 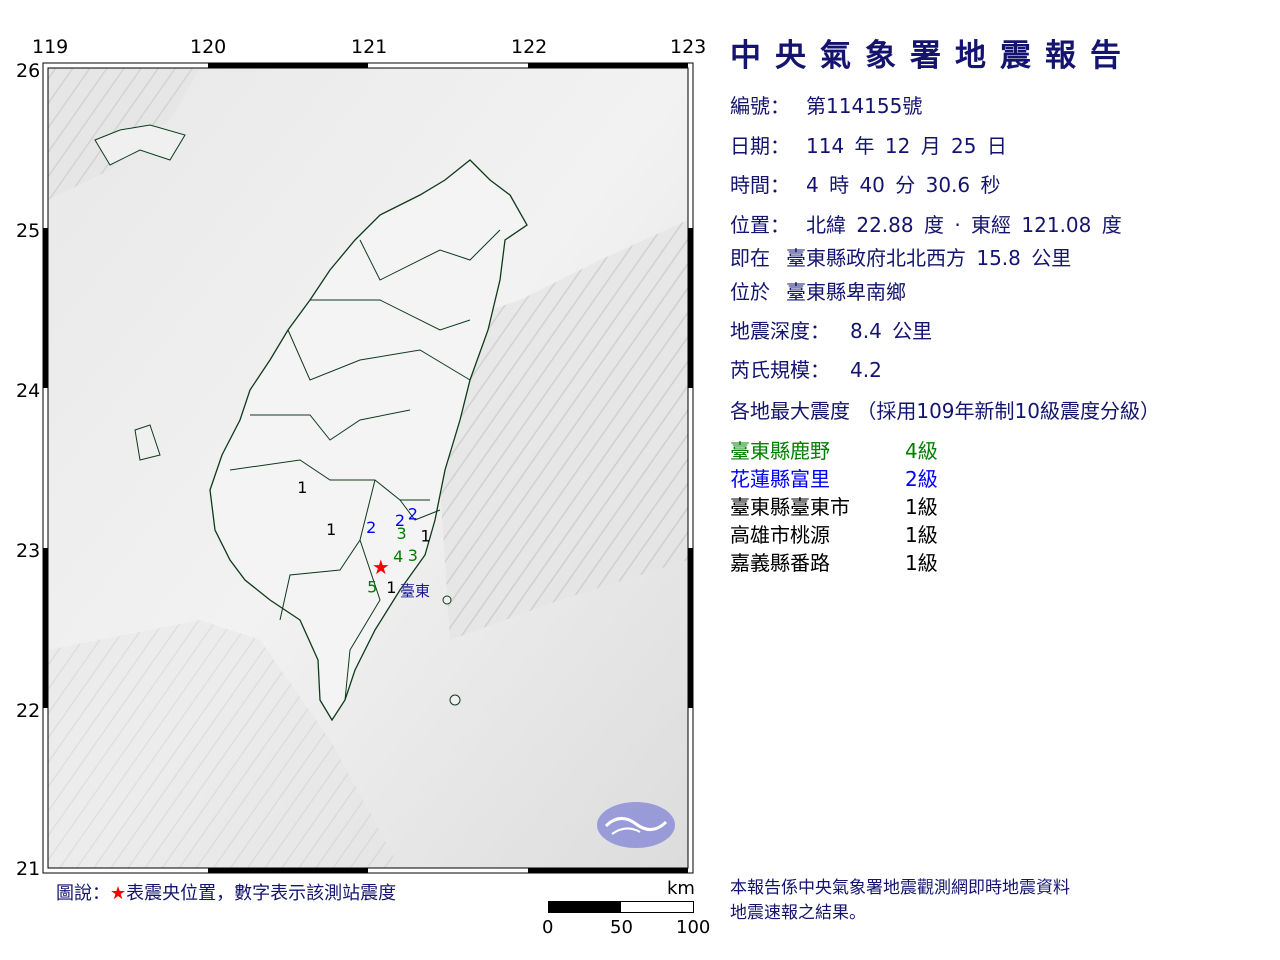 I want to click on report-area: 位於 臺東縣卑南鄉, so click(x=818, y=290).